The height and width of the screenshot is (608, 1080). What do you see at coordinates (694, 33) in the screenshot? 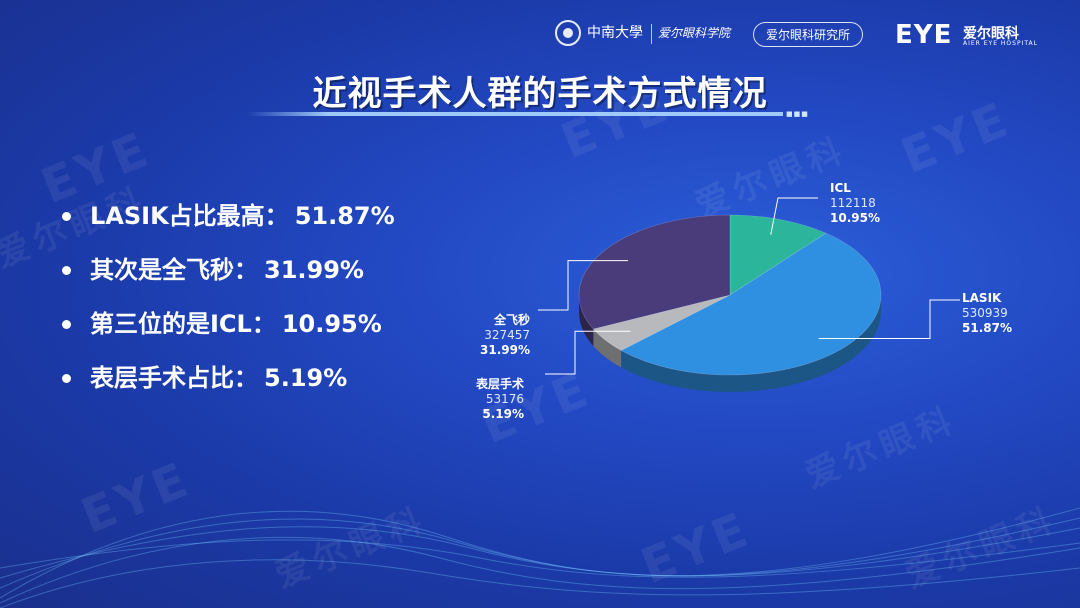
I see `school-name: 爱尔眼科学院` at bounding box center [694, 33].